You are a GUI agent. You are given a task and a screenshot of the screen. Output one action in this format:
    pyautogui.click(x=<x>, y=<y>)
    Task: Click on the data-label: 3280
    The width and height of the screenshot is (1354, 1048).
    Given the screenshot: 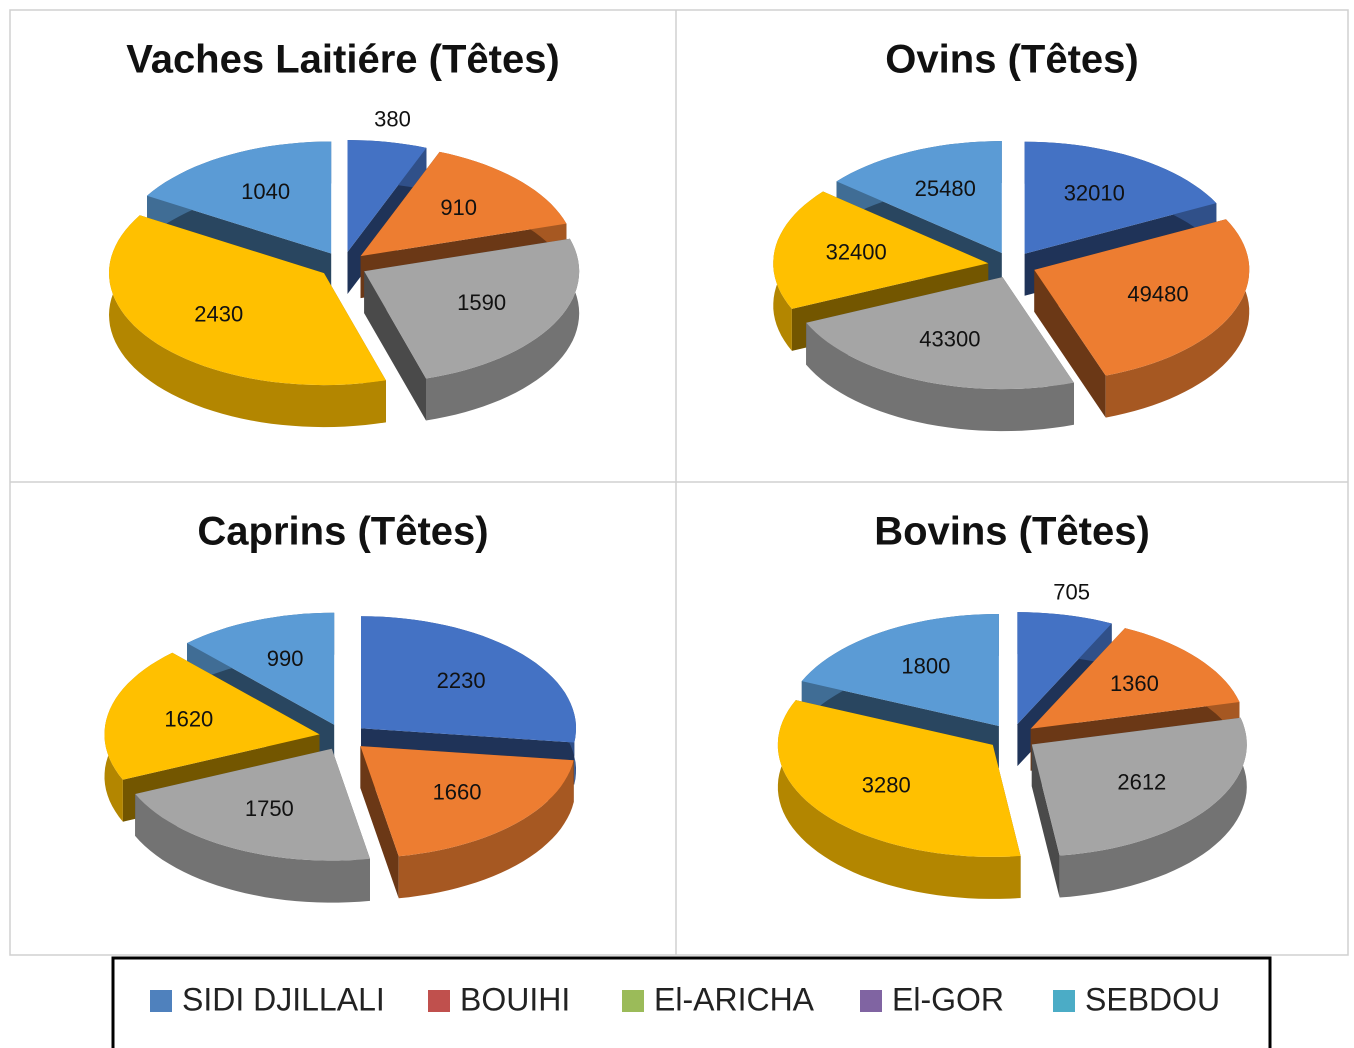 What is the action you would take?
    pyautogui.click(x=886, y=784)
    